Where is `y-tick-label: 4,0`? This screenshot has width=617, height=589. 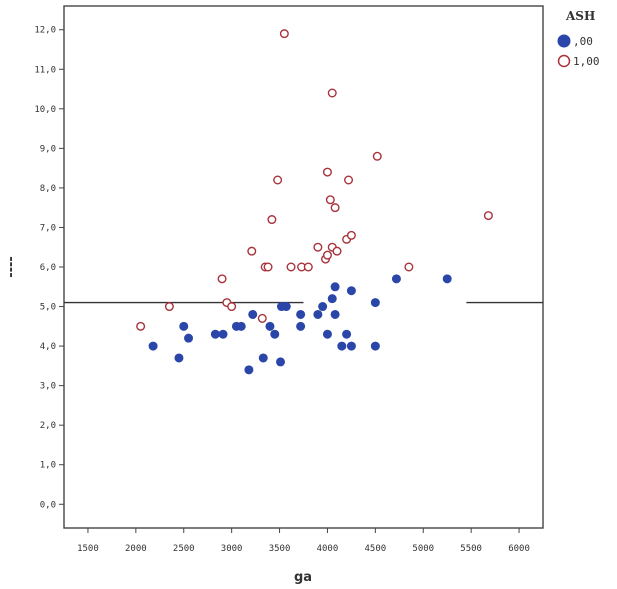 y-tick-label: 4,0 is located at coordinates (48, 347).